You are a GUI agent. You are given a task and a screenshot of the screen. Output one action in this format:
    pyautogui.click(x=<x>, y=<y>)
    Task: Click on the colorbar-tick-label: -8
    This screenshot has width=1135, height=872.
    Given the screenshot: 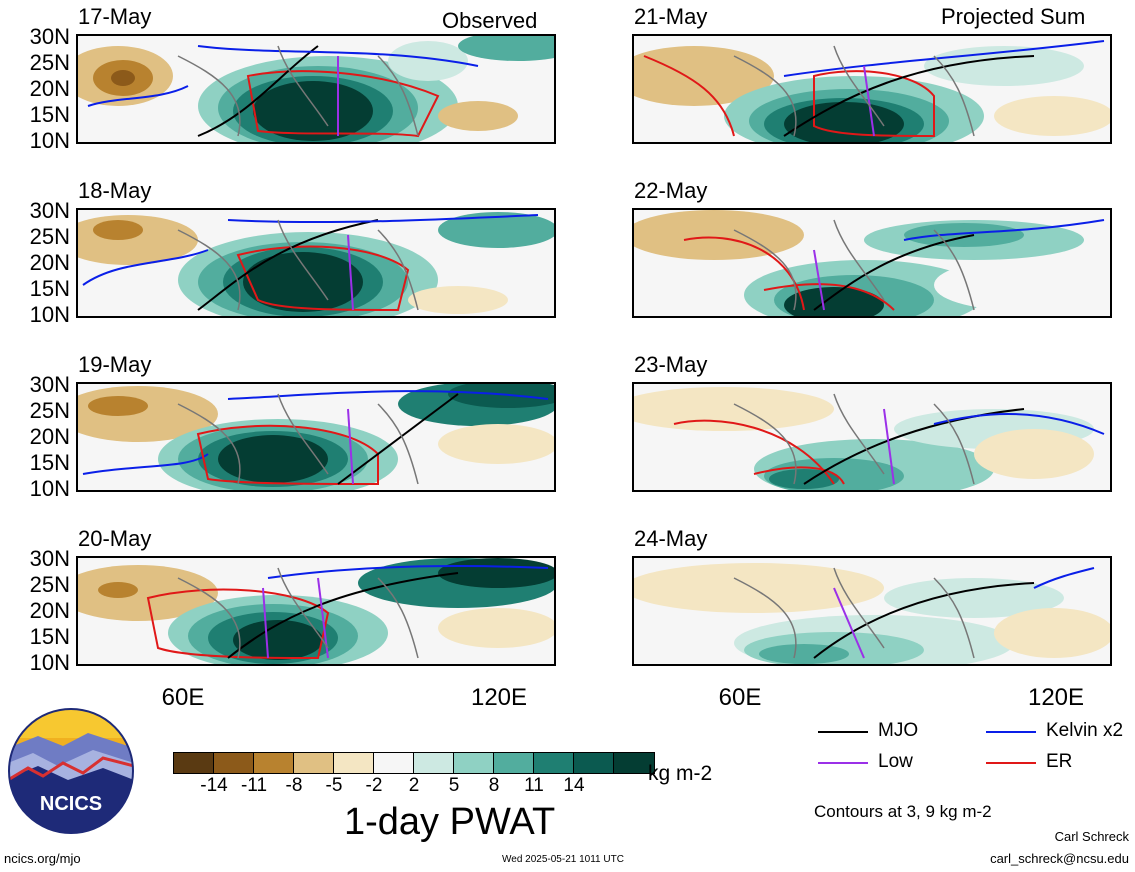 What is the action you would take?
    pyautogui.click(x=294, y=785)
    